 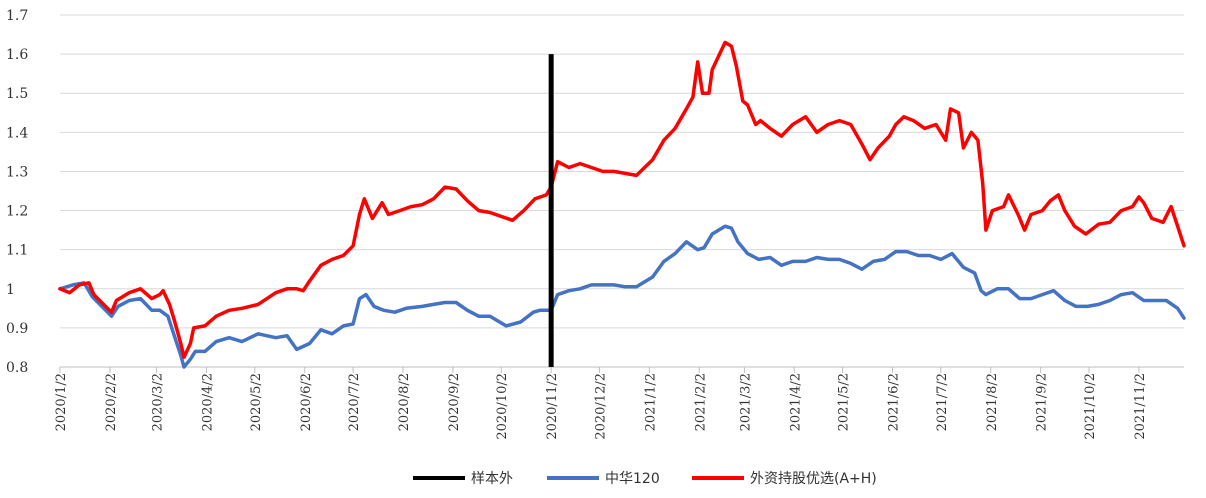 What do you see at coordinates (17, 251) in the screenshot?
I see `y-tick-label: 1.1` at bounding box center [17, 251].